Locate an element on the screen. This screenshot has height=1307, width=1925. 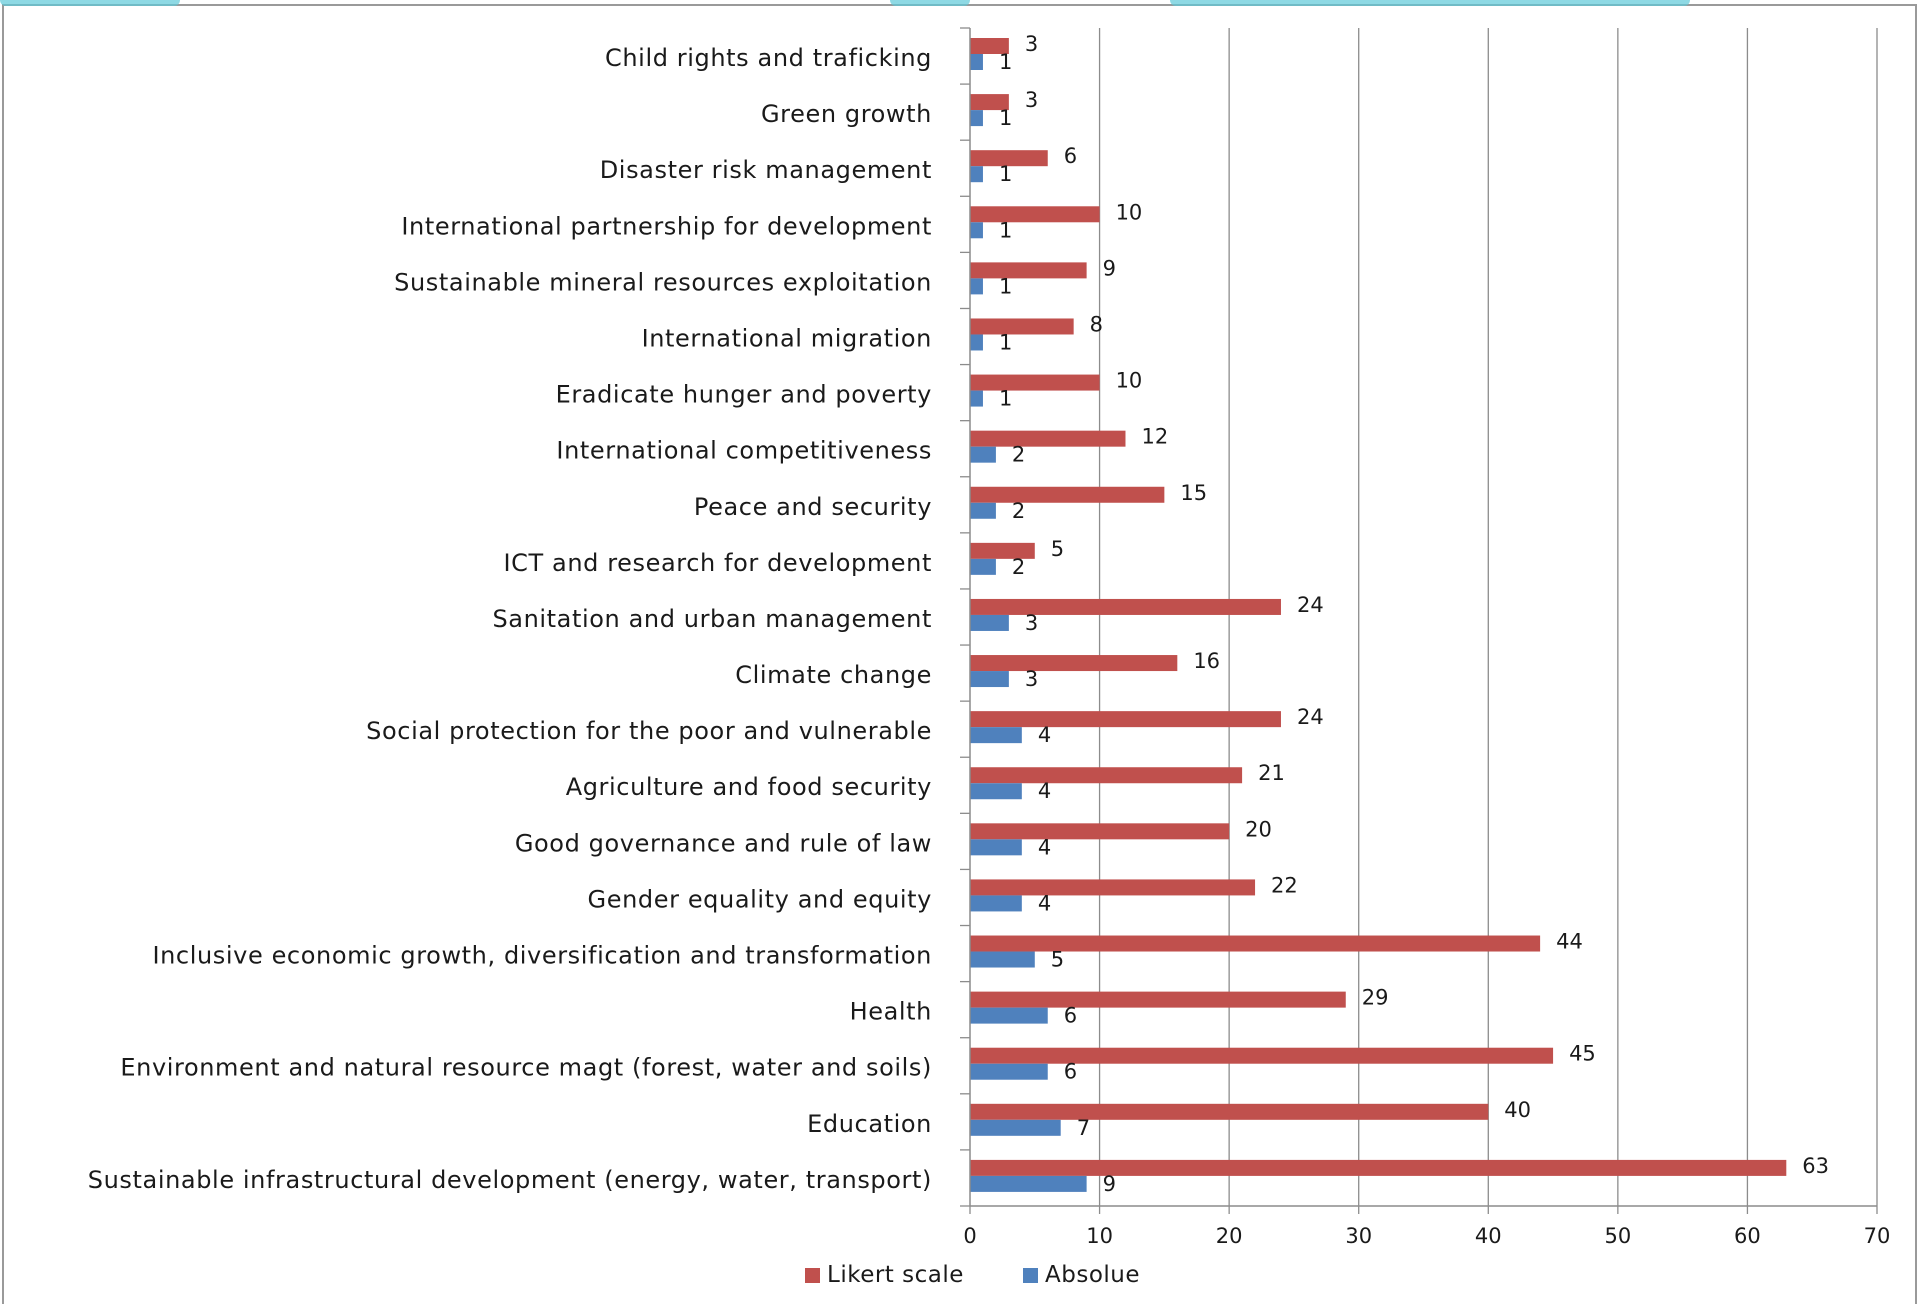
legend-label: Likert scale is located at coordinates (895, 1275).